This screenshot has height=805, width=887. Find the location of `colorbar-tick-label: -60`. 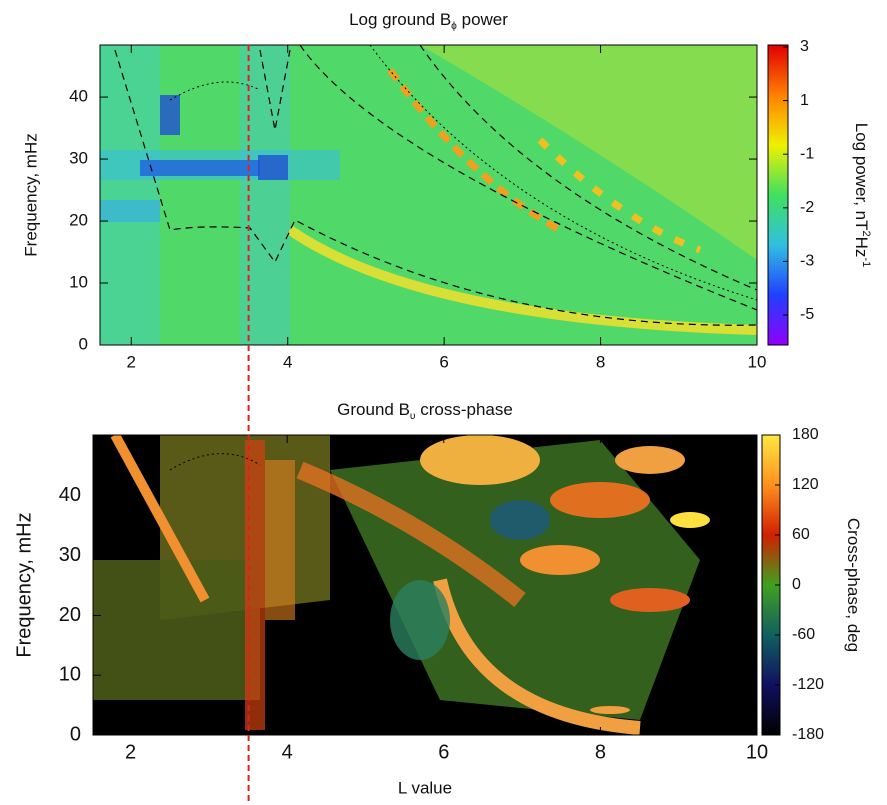

colorbar-tick-label: -60 is located at coordinates (803, 634).